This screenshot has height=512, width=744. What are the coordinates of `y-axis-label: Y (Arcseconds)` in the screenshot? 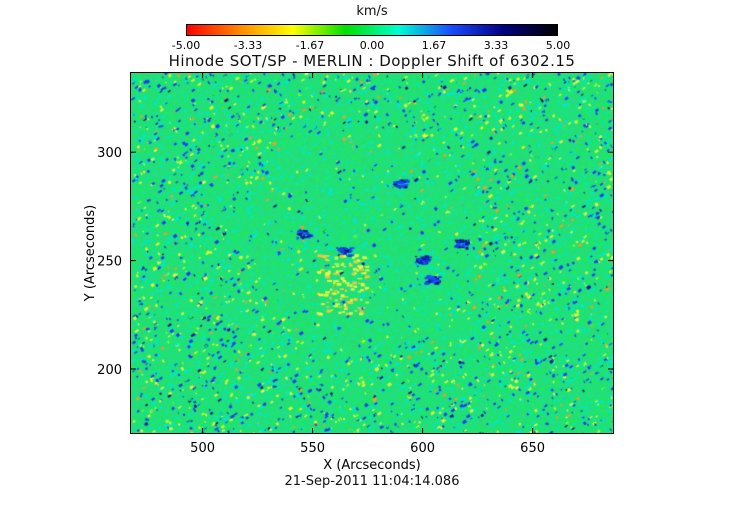 It's located at (90, 253).